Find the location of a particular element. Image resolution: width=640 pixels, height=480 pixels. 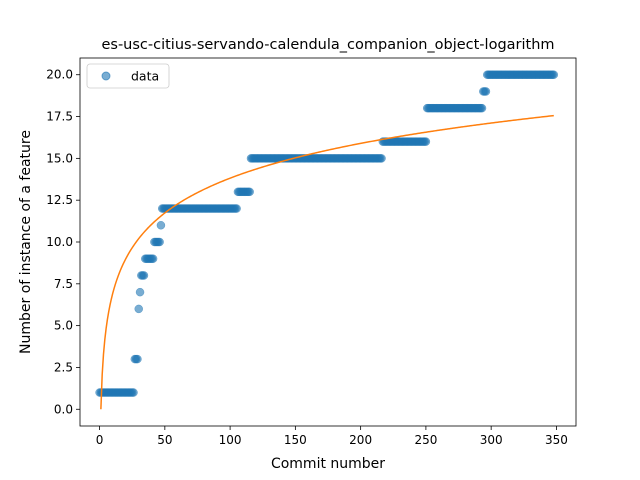

x-tick-label: 350 is located at coordinates (556, 440).